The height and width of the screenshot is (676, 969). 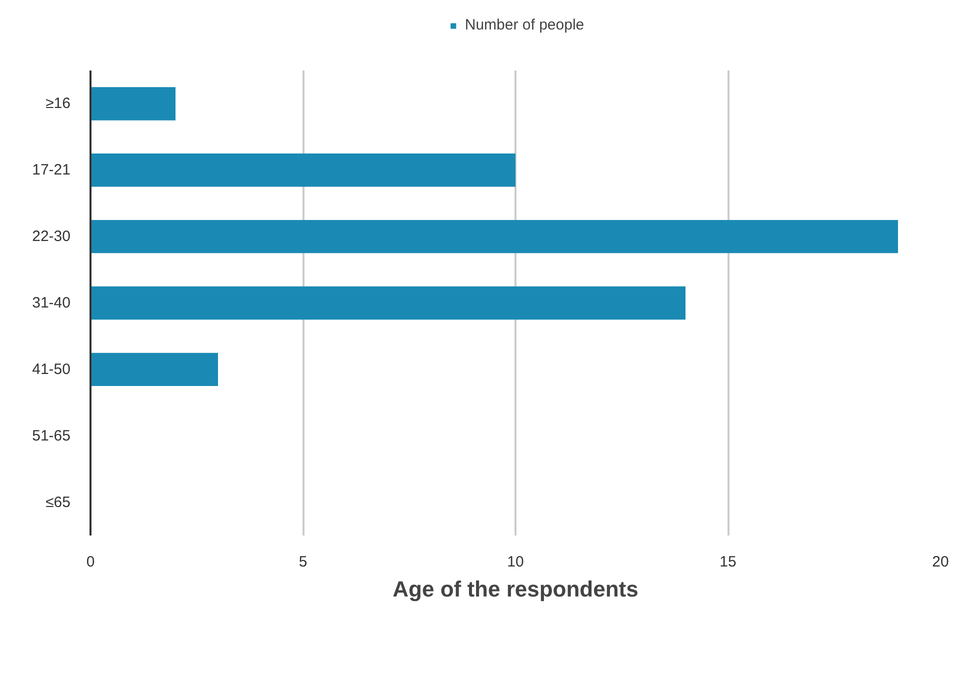 I want to click on y-tick-label: 31-40, so click(x=51, y=303).